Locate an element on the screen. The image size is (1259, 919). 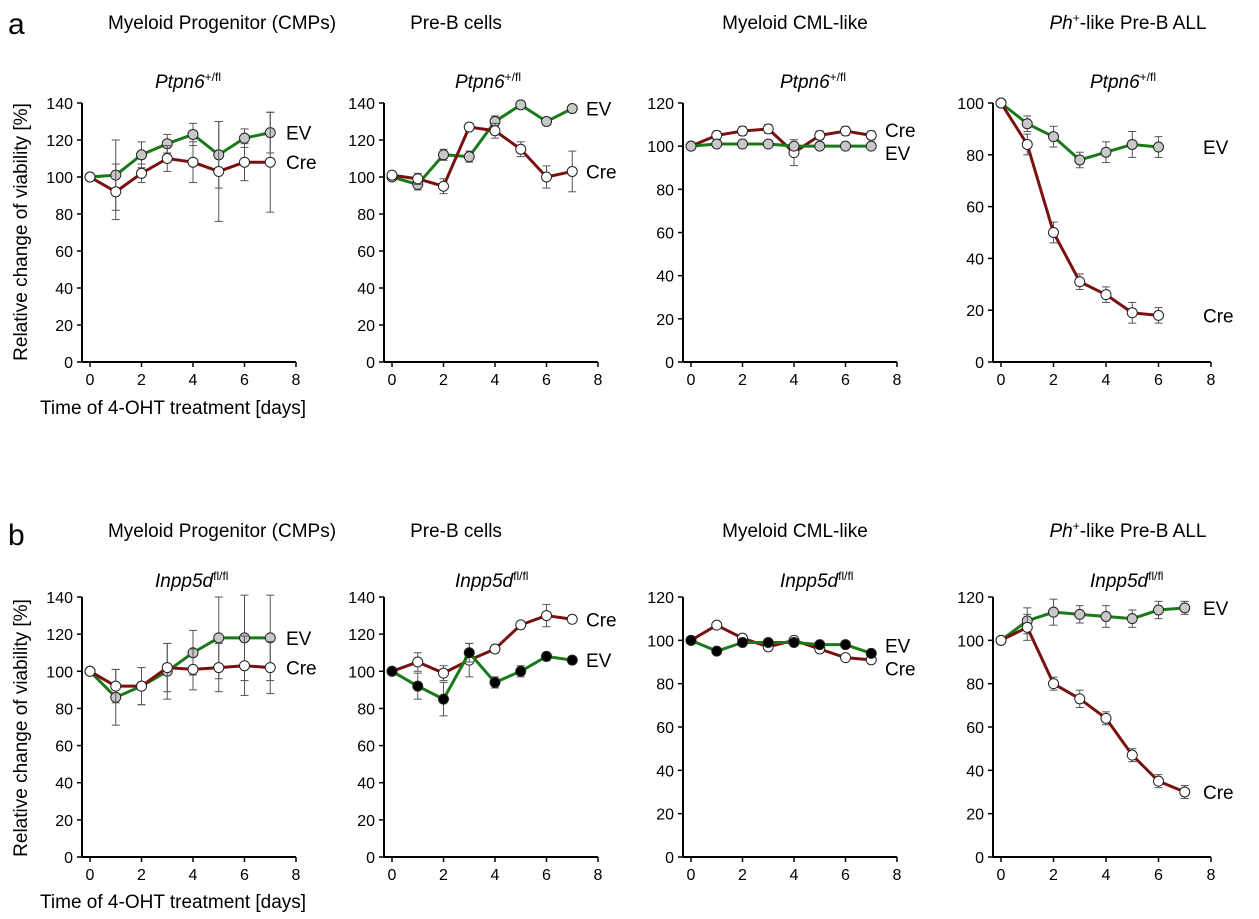
column-title: Myeloid Progenitor (CMPs) is located at coordinates (222, 531).